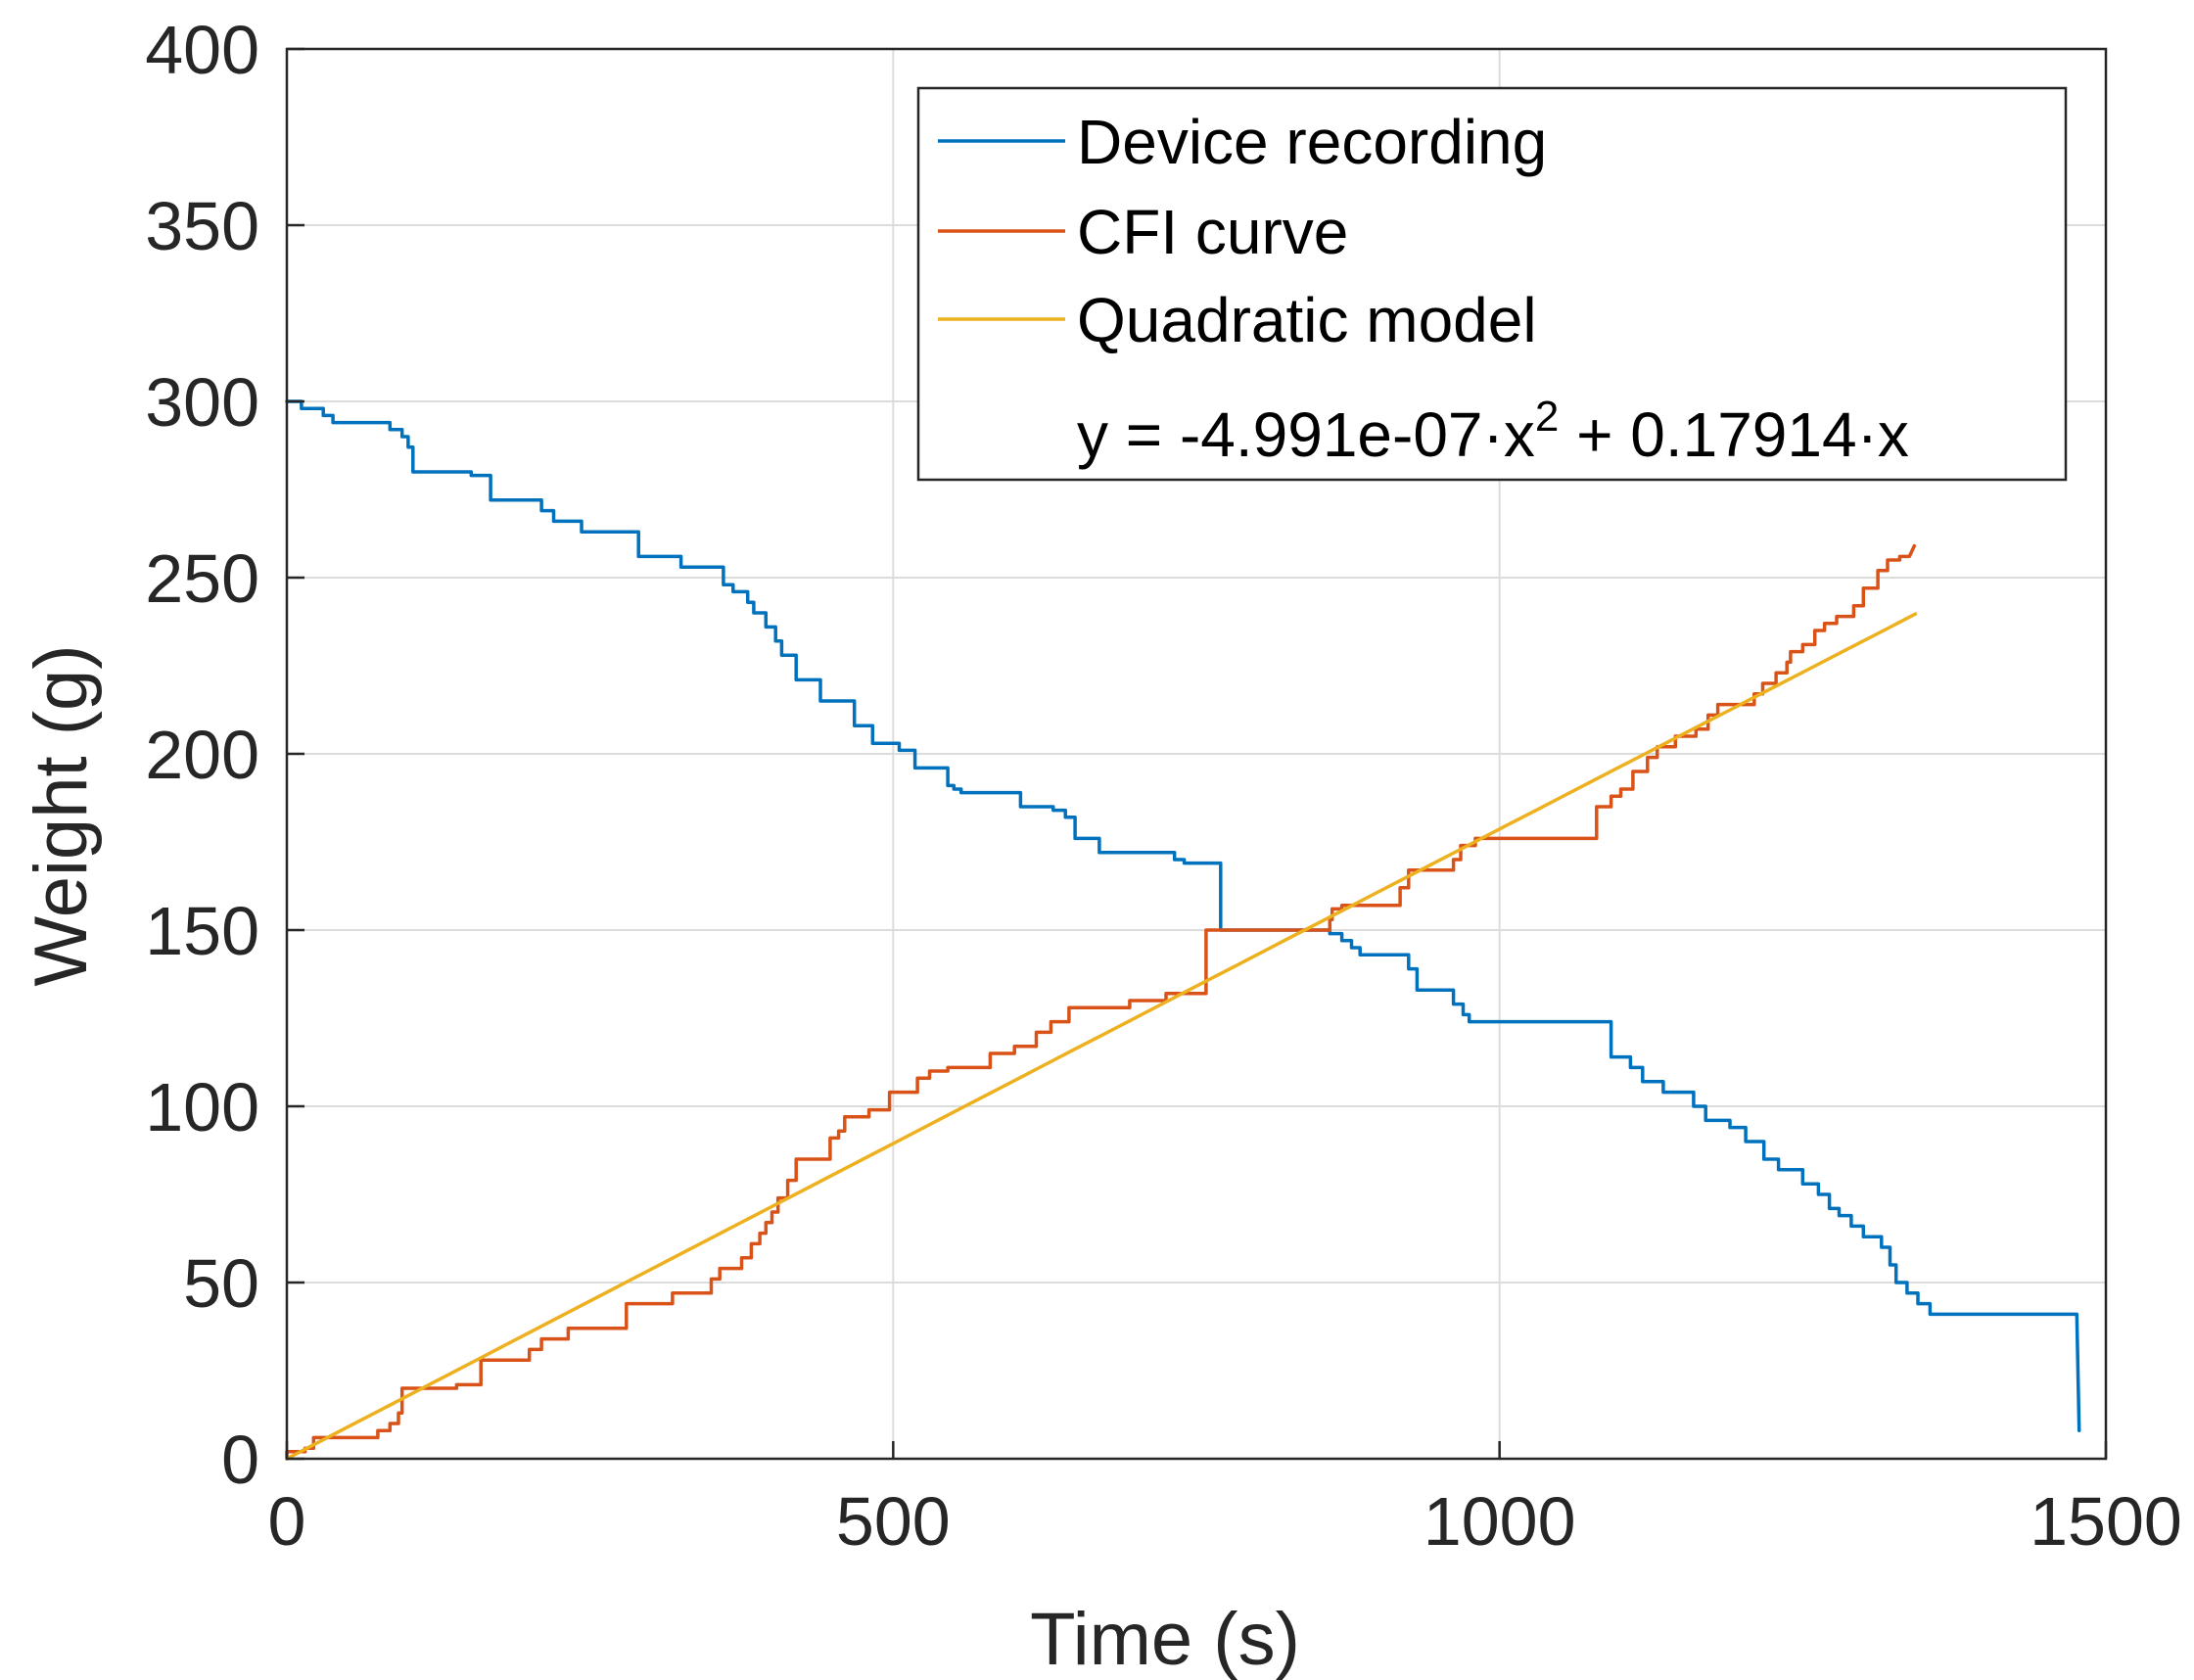  Describe the element at coordinates (240, 1460) in the screenshot. I see `y-tick-label: 0` at that location.